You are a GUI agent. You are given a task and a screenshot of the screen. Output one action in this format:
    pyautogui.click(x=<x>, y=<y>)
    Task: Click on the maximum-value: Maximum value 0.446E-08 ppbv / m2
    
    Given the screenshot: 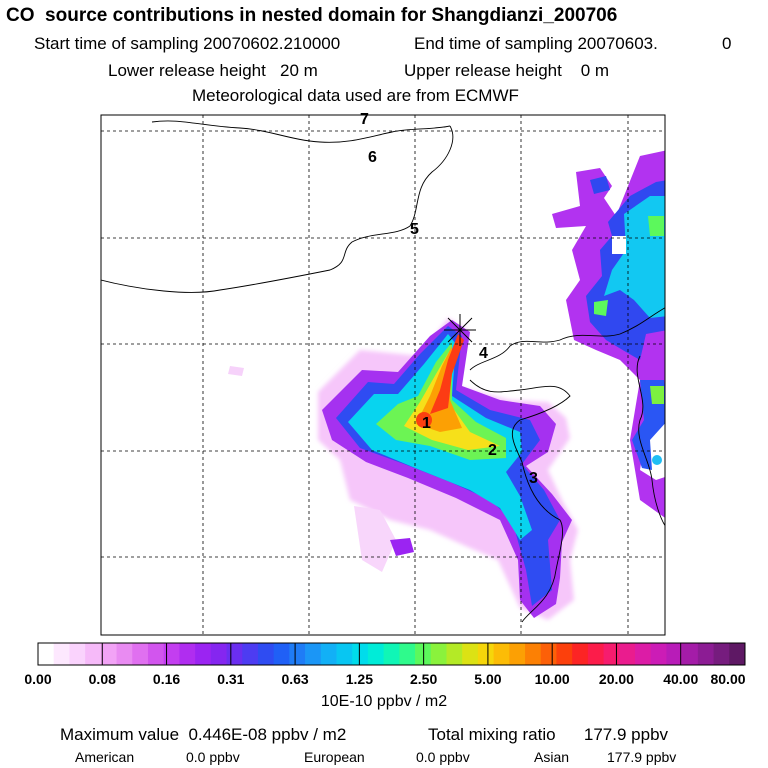 What is the action you would take?
    pyautogui.click(x=203, y=734)
    